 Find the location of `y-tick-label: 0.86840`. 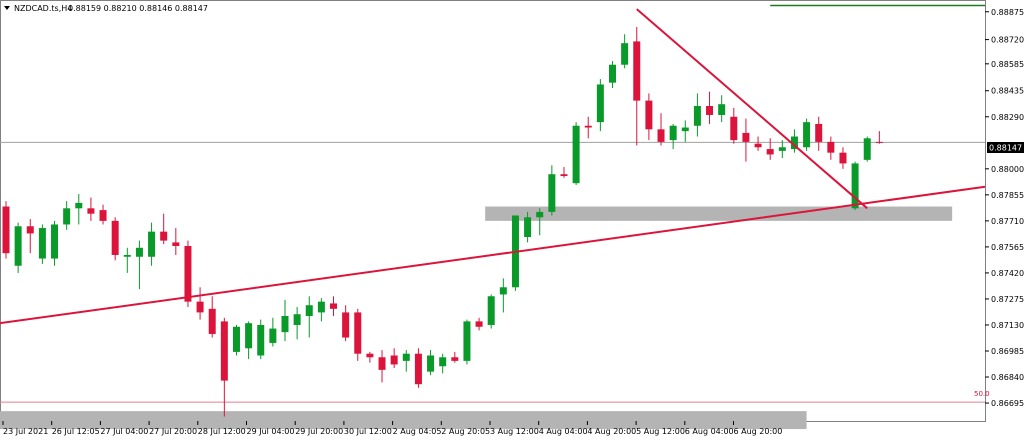

y-tick-label: 0.86840 is located at coordinates (1007, 377).